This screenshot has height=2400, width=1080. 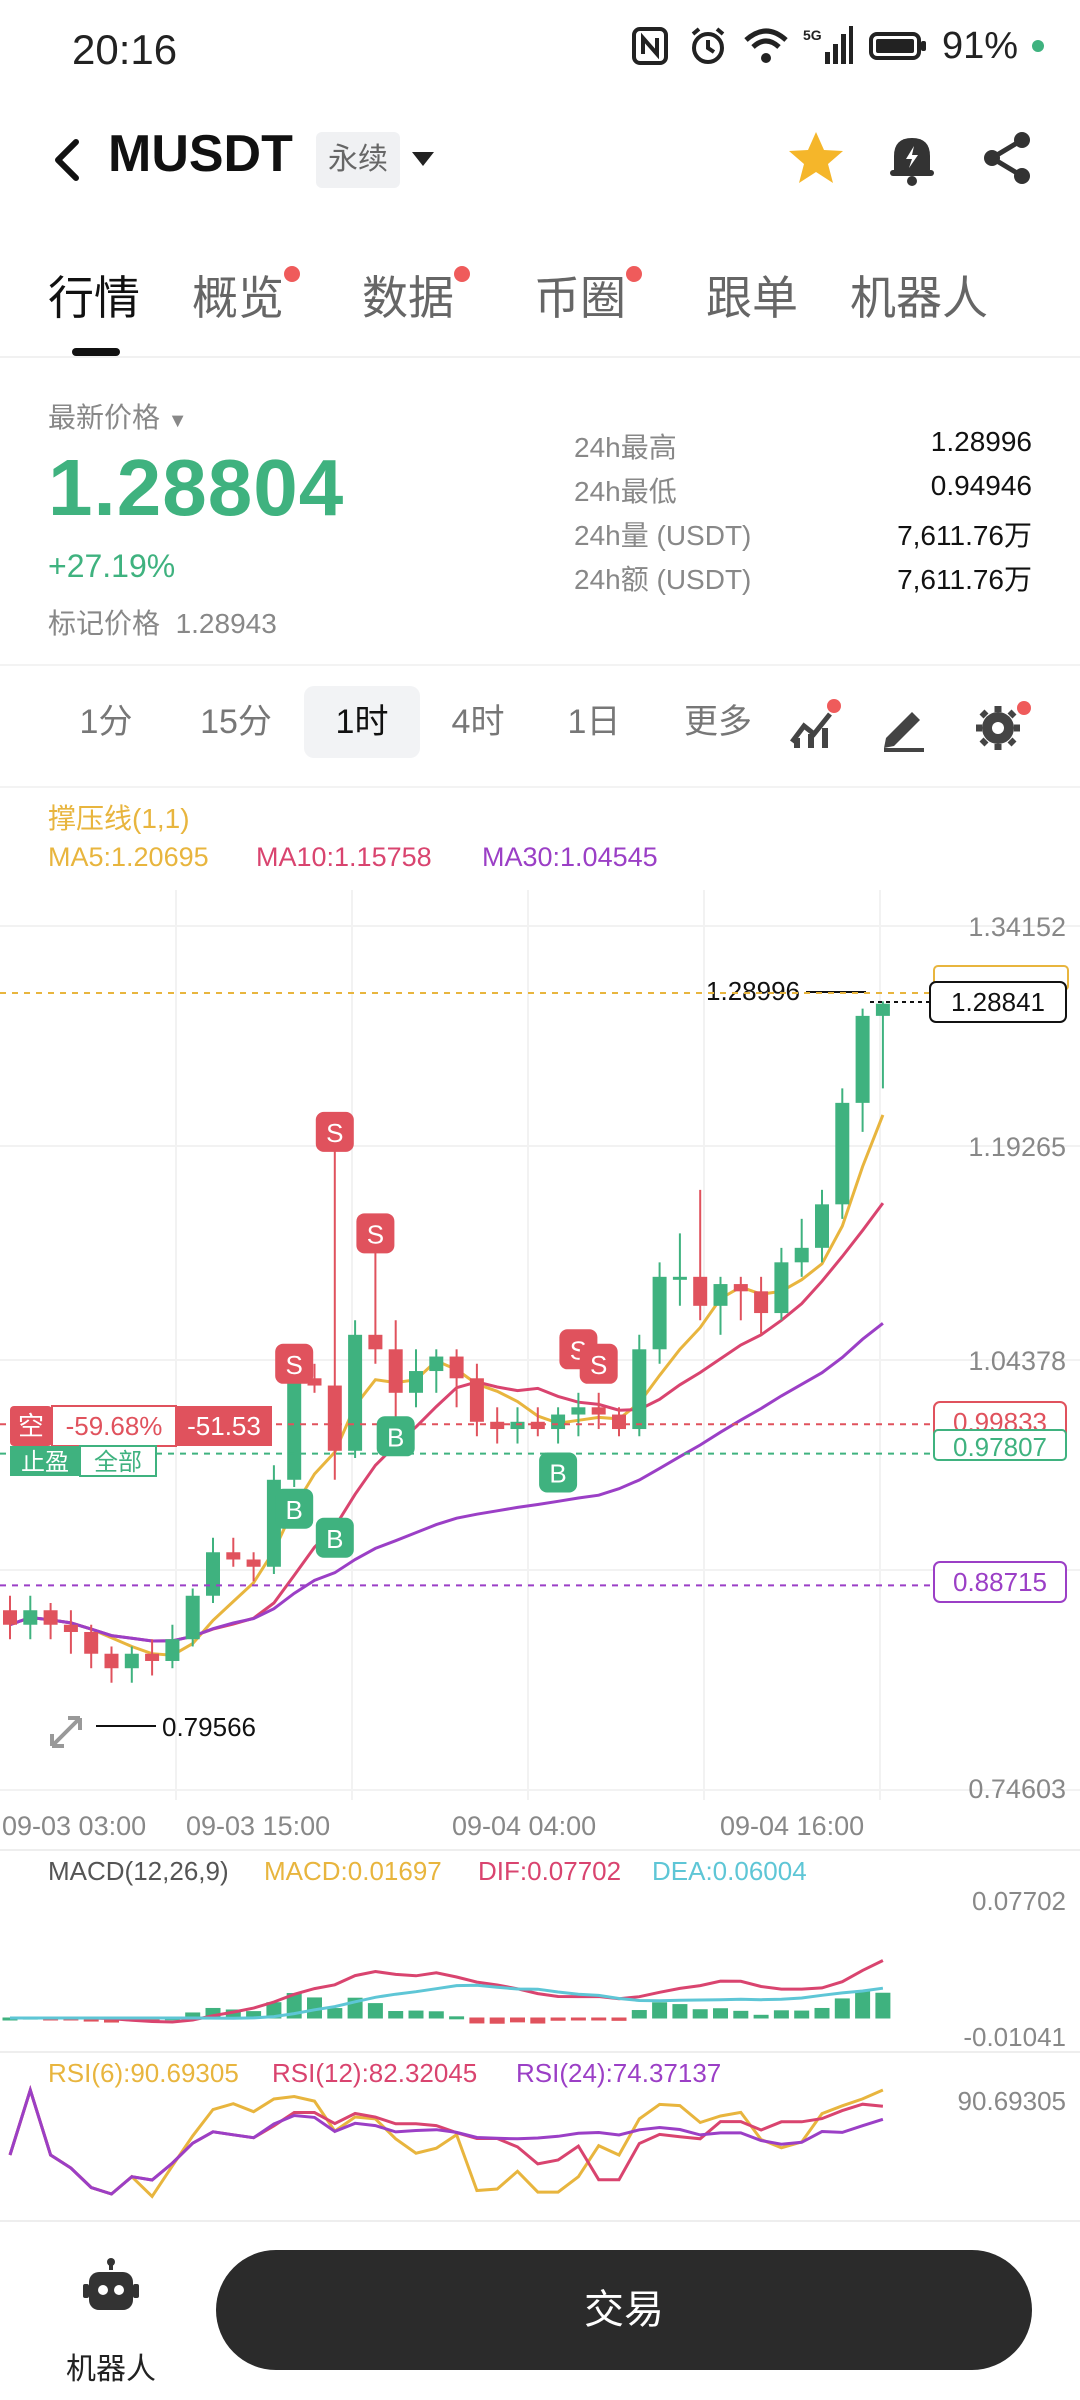 I want to click on stat-value: 1.28996, so click(x=981, y=441).